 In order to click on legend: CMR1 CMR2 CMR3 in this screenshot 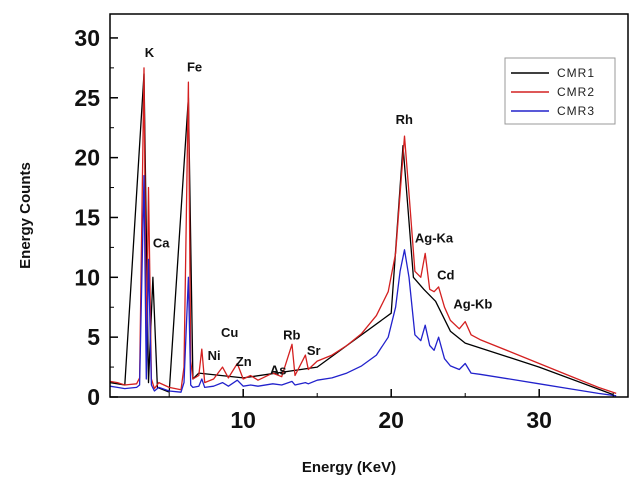, I will do `click(560, 91)`.